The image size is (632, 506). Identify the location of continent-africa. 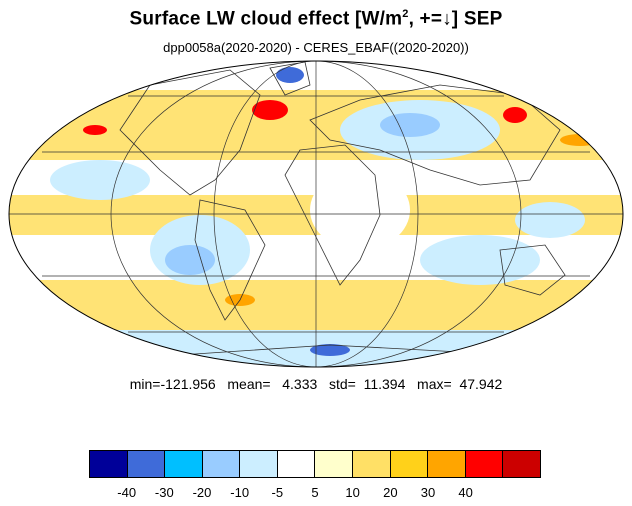
(332, 215).